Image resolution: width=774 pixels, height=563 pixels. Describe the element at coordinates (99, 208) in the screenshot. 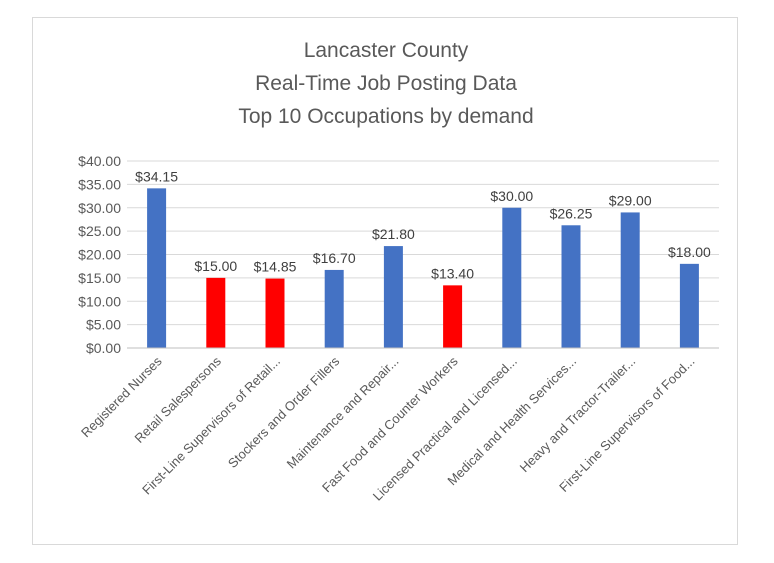

I see `y-tick-label: $30.00` at that location.